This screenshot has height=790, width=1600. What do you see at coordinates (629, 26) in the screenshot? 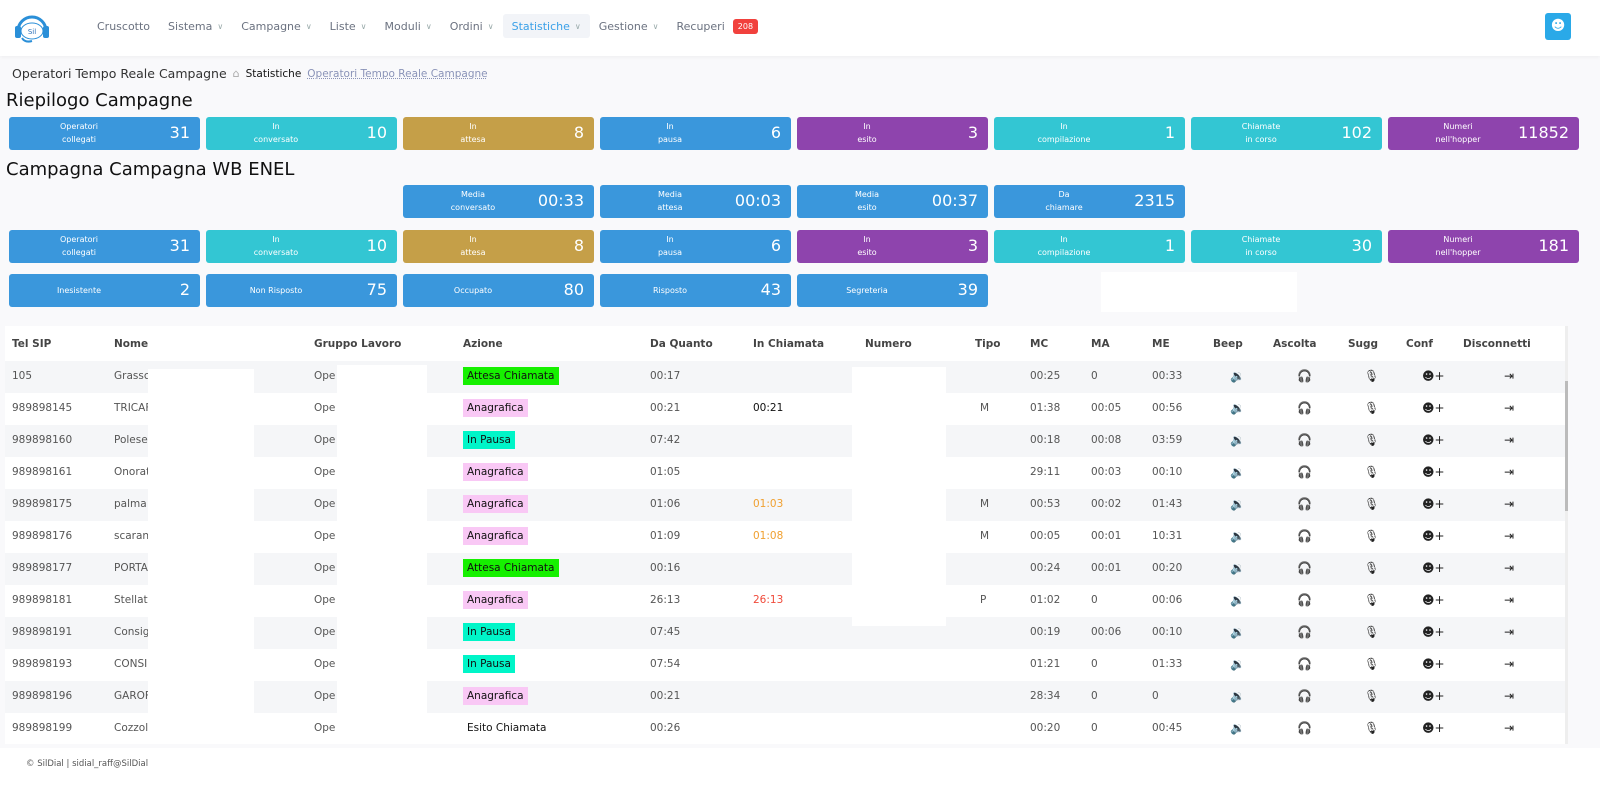
I see `menu-item-gestione: Gestione ∨` at bounding box center [629, 26].